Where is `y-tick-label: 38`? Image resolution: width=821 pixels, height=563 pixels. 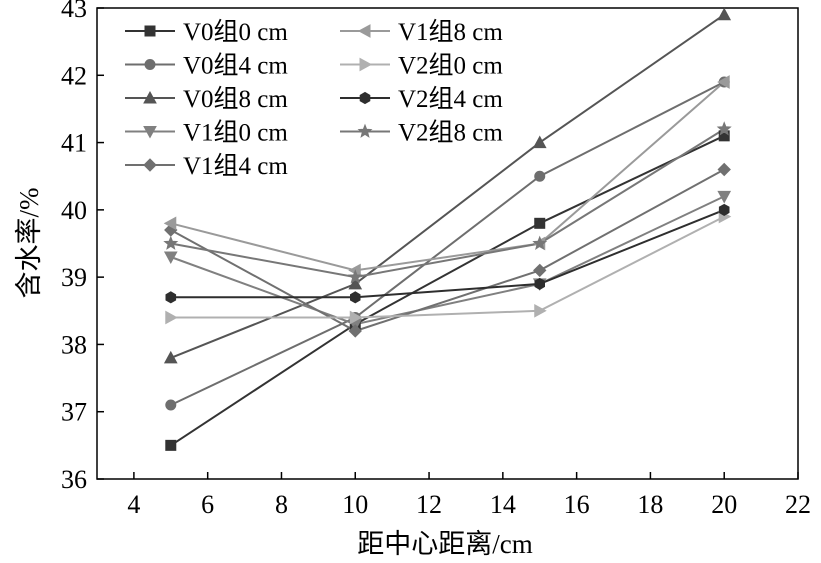
y-tick-label: 38 is located at coordinates (74, 344).